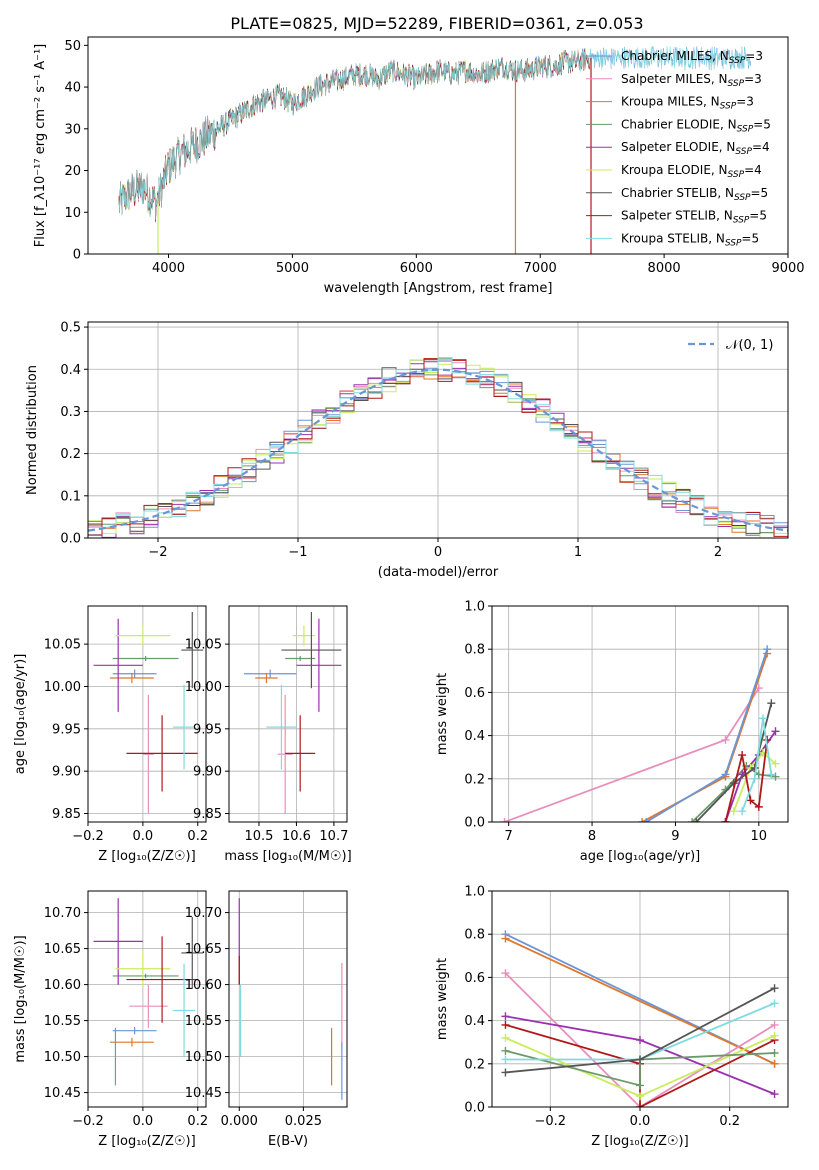 This screenshot has height=1170, width=819. I want to click on y-tick-label: 9.90, so click(66, 772).